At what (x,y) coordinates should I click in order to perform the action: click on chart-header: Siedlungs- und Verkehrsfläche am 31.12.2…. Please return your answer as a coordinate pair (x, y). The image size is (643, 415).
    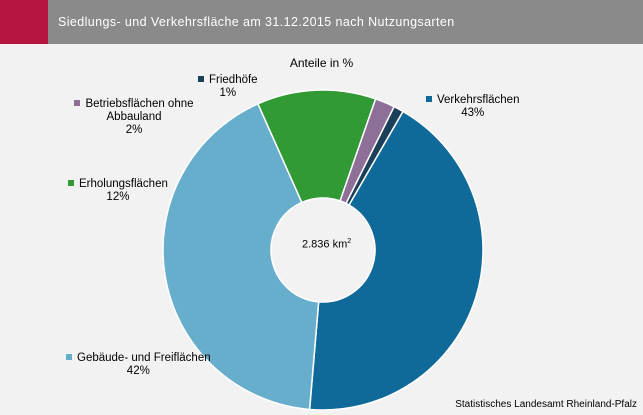
    Looking at the image, I should click on (321, 22).